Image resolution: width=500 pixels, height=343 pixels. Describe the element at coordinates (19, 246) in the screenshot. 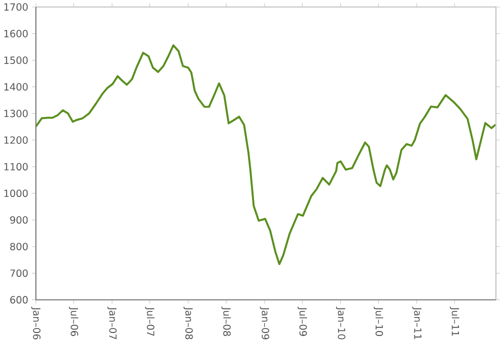

I see `y-tick-label: 800` at that location.